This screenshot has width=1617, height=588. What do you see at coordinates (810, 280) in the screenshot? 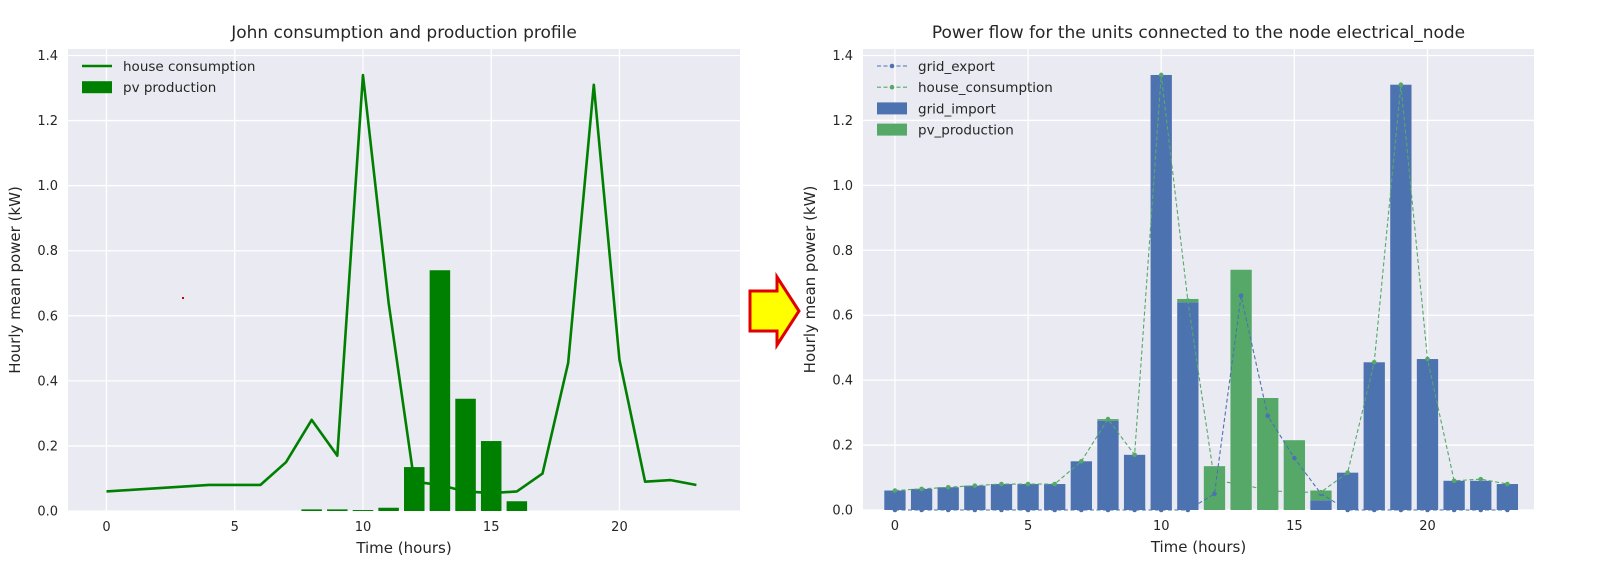
I see `right-y-axis-label: Hourly mean power (kW)` at bounding box center [810, 280].